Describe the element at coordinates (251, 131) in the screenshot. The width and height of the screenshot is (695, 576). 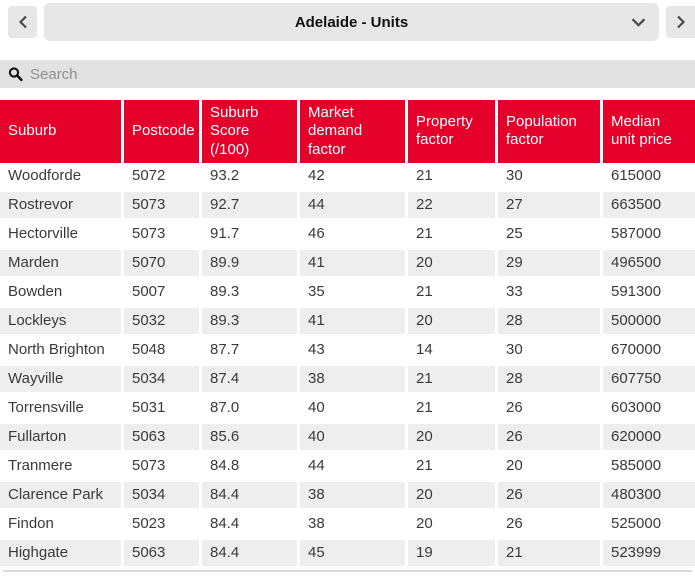
I see `column-header-suburb-score: Suburb Score (/100)` at that location.